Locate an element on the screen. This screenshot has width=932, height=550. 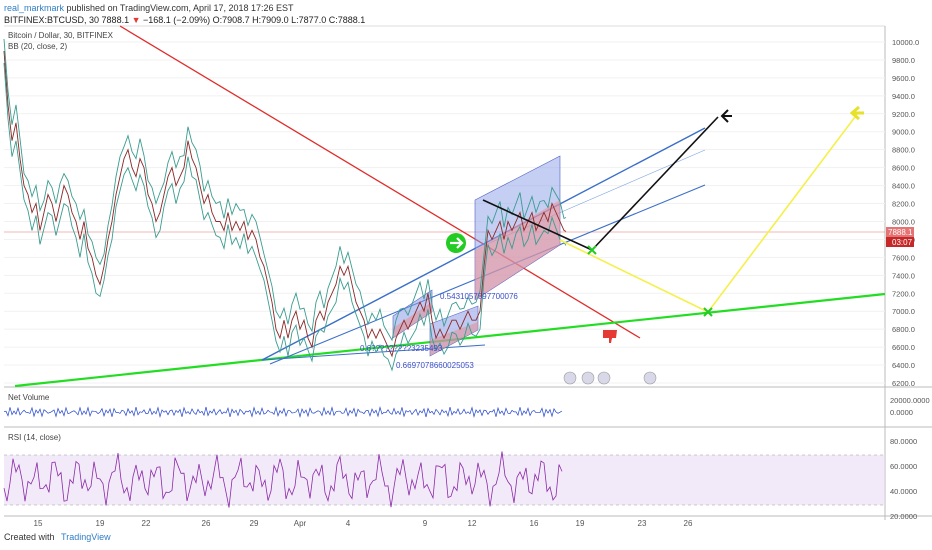
rsi-series is located at coordinates (283, 479).